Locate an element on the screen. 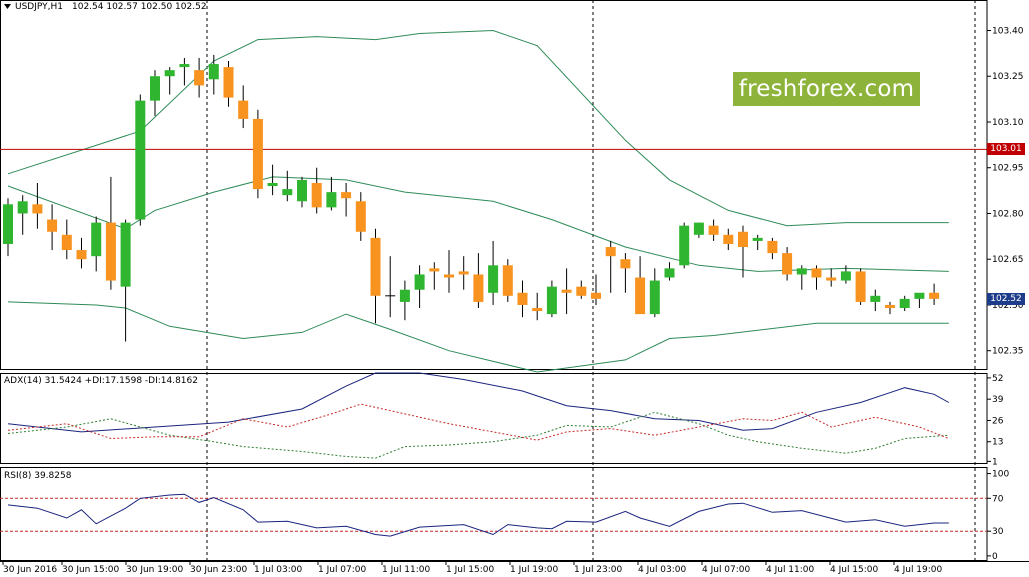  xtick-label-10: 4 Jul 03:00 is located at coordinates (662, 570).